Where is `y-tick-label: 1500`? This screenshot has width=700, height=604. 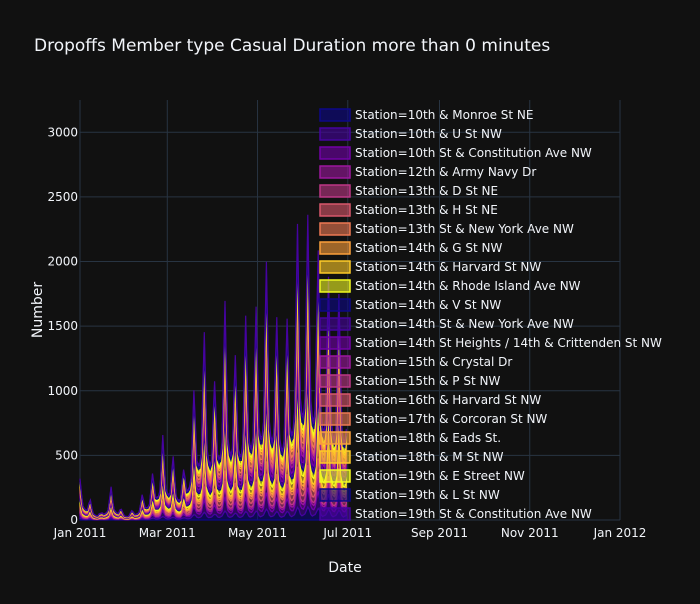 y-tick-label: 1500 is located at coordinates (62, 326).